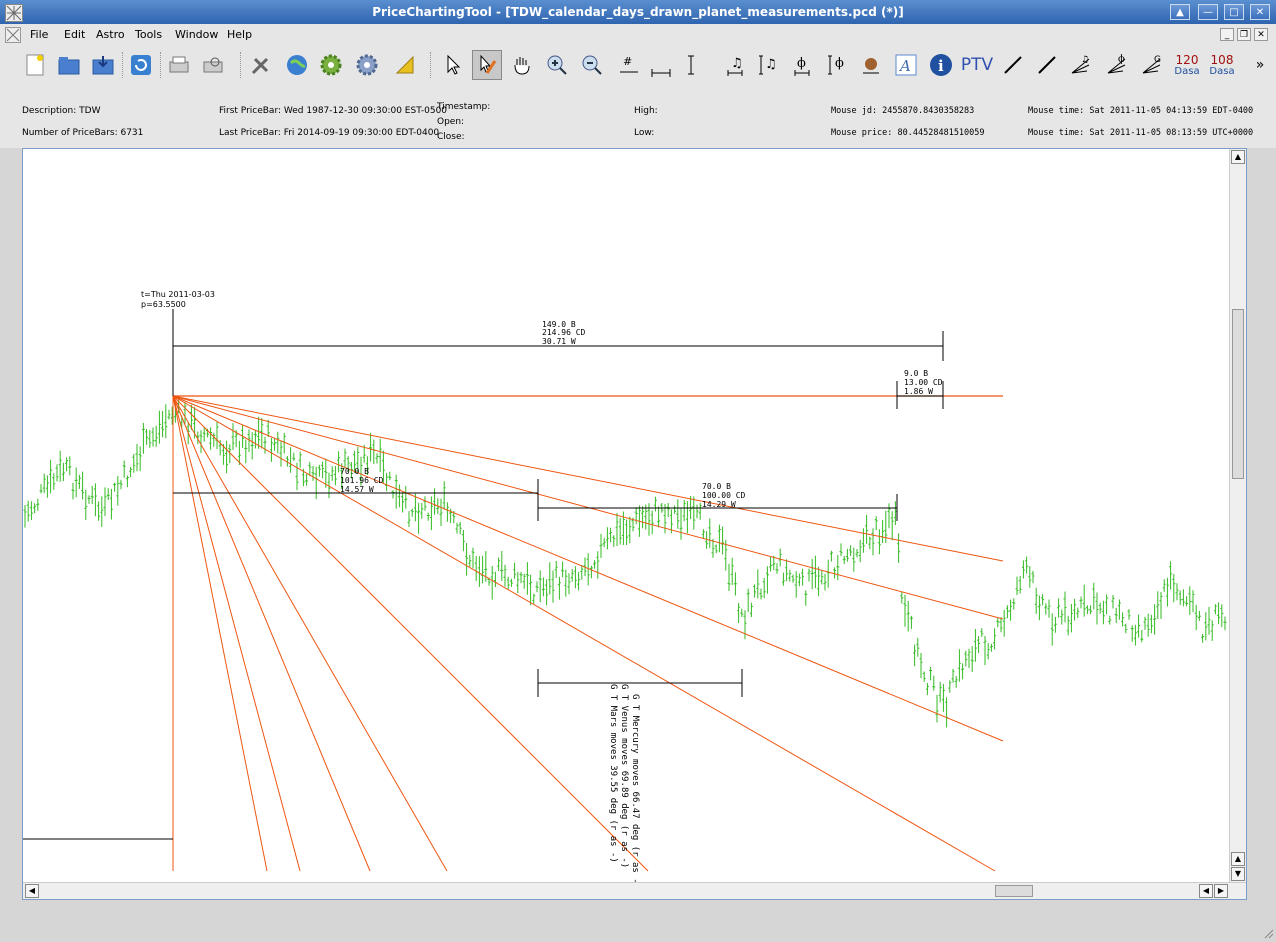 This screenshot has width=1276, height=942. Describe the element at coordinates (240, 34) in the screenshot. I see `menu-help: Help` at that location.